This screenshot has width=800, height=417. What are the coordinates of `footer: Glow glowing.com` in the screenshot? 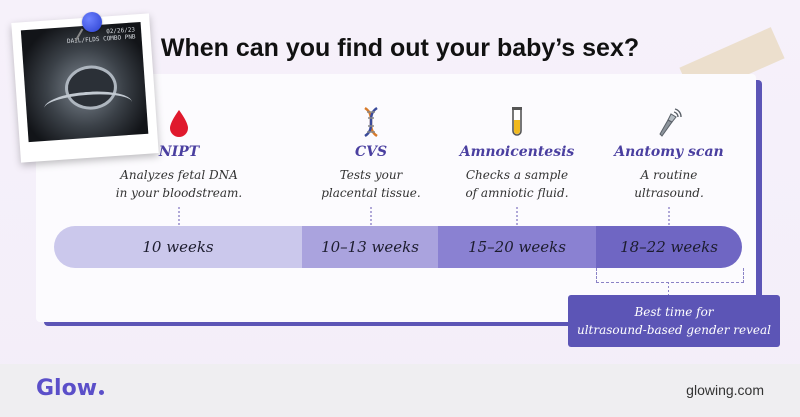 It's located at (400, 390).